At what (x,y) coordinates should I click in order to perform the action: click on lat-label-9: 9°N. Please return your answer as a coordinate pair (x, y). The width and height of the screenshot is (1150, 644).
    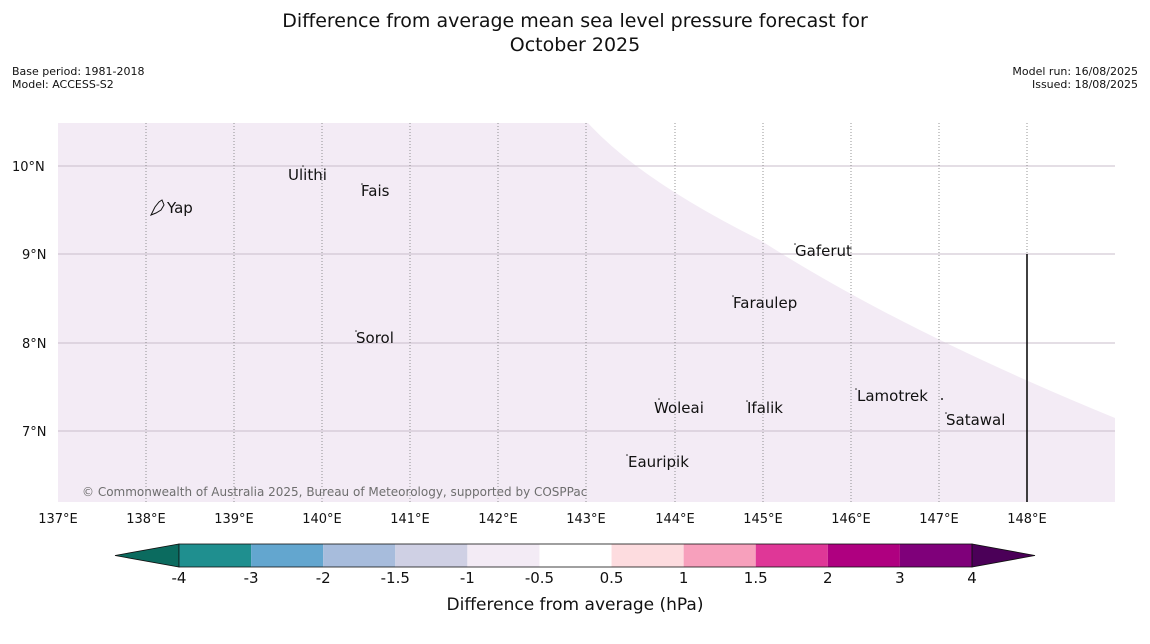
    Looking at the image, I should click on (34, 255).